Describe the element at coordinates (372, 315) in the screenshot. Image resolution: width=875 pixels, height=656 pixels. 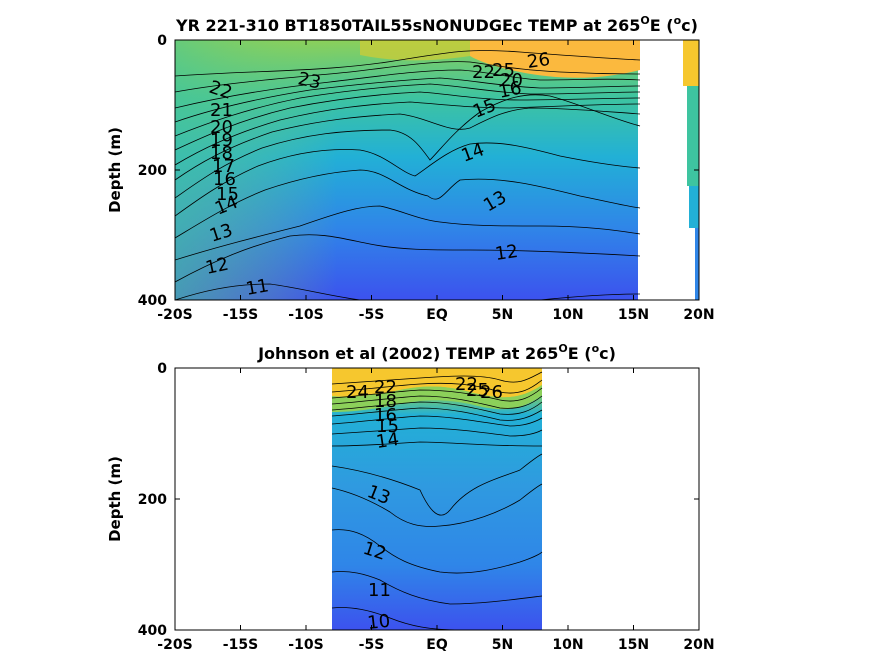
I see `top-x-tick-label: -5S` at that location.